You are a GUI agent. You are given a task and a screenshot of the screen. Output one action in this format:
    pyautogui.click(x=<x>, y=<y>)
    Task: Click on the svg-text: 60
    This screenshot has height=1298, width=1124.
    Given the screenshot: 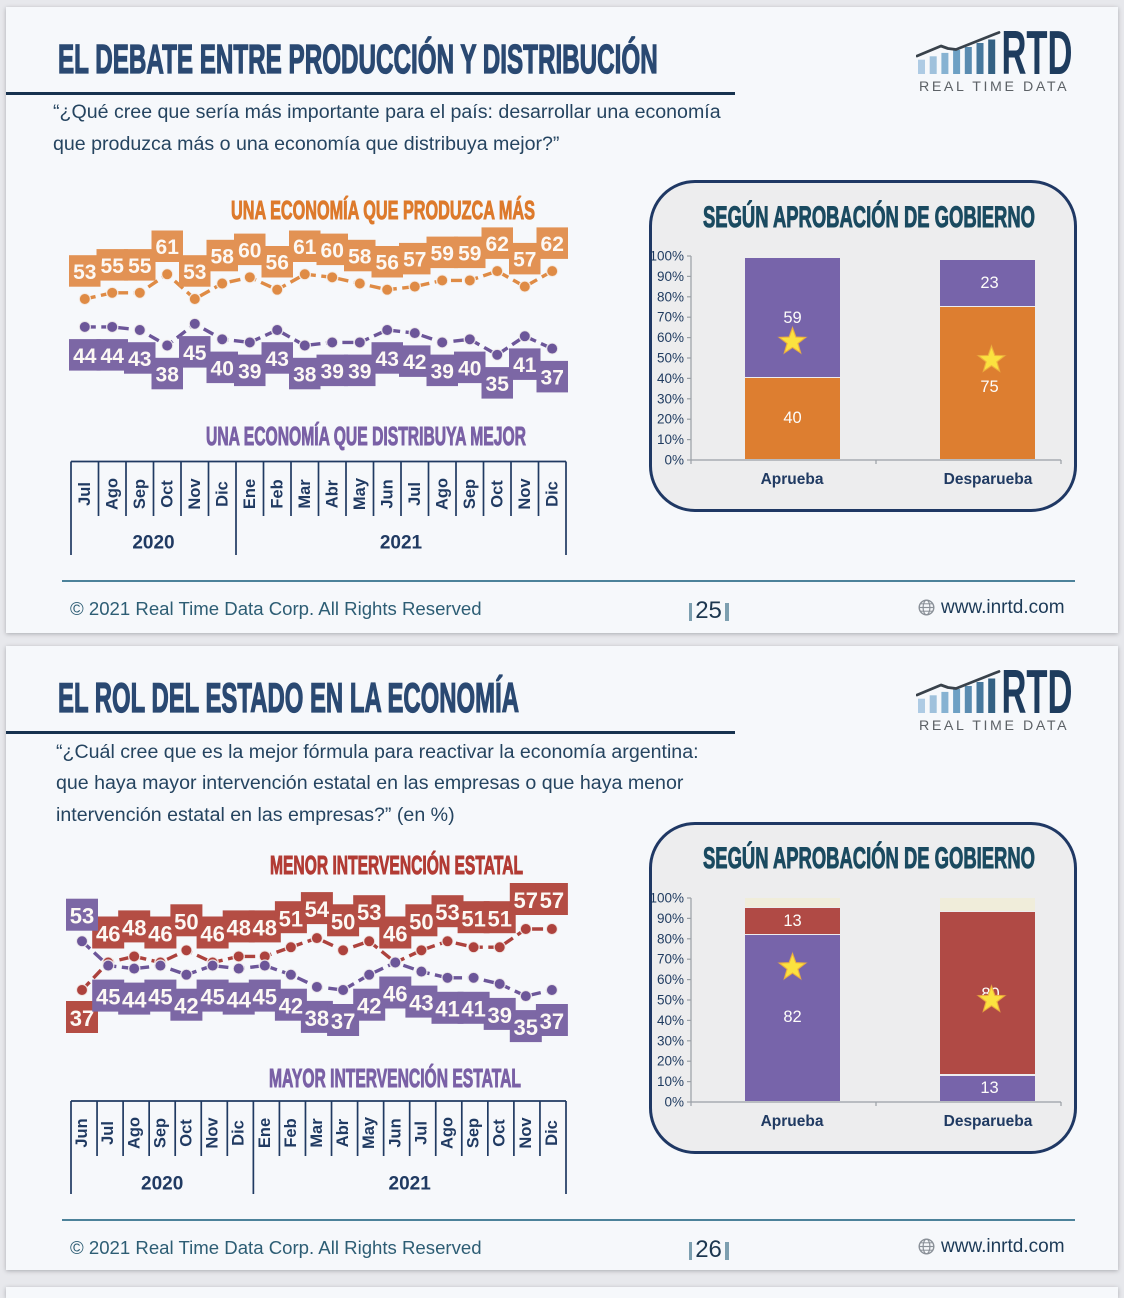 What is the action you would take?
    pyautogui.click(x=332, y=250)
    